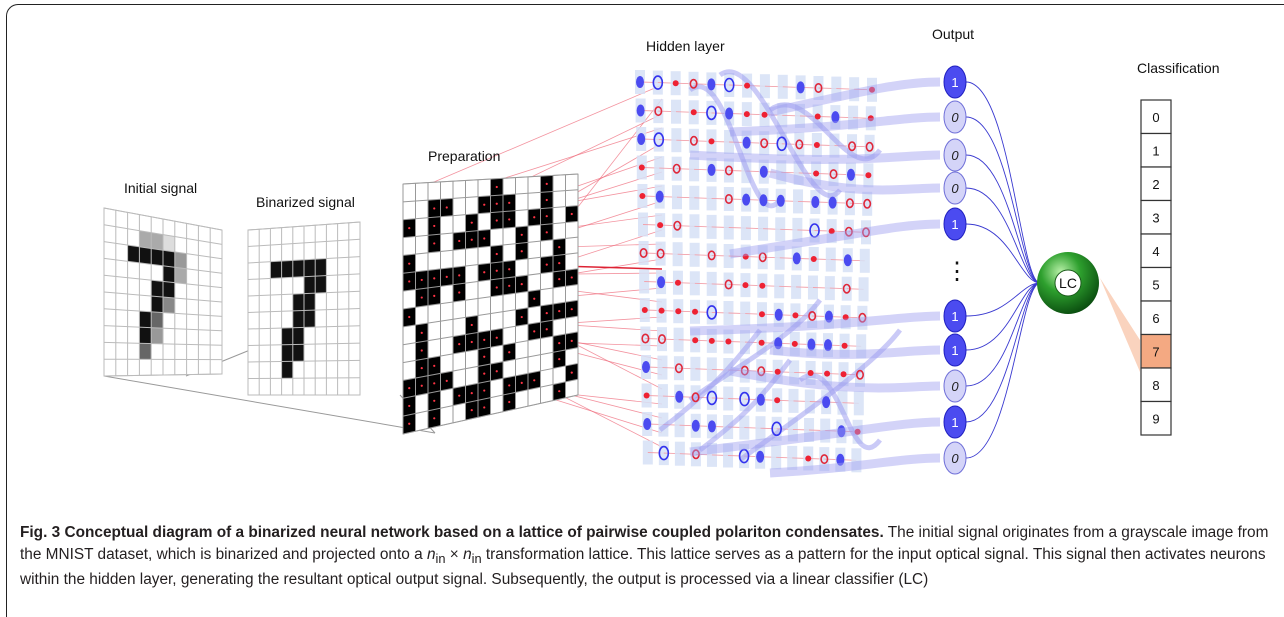 The image size is (1284, 617). What do you see at coordinates (1068, 283) in the screenshot?
I see `lc-label: LC` at bounding box center [1068, 283].